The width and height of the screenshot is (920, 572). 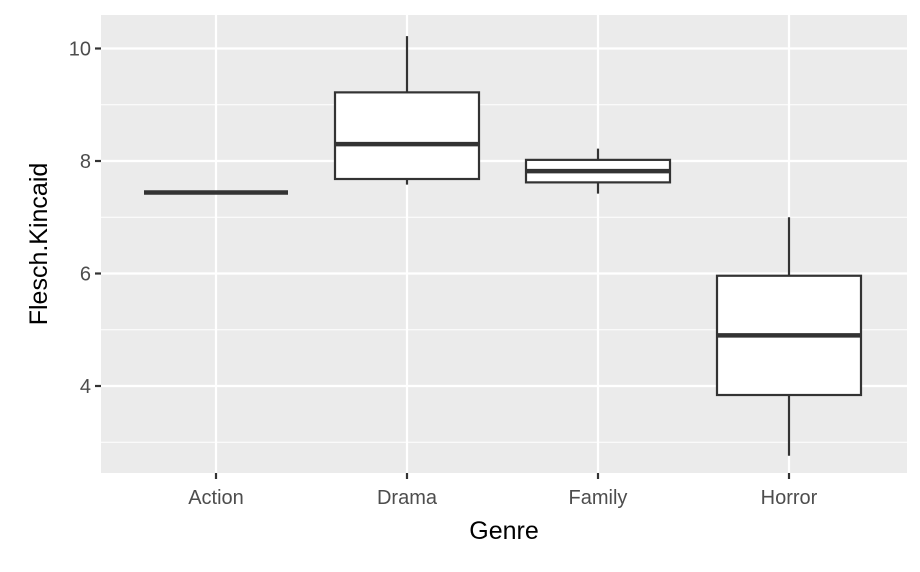 What do you see at coordinates (503, 531) in the screenshot?
I see `x-axis-title: Genre` at bounding box center [503, 531].